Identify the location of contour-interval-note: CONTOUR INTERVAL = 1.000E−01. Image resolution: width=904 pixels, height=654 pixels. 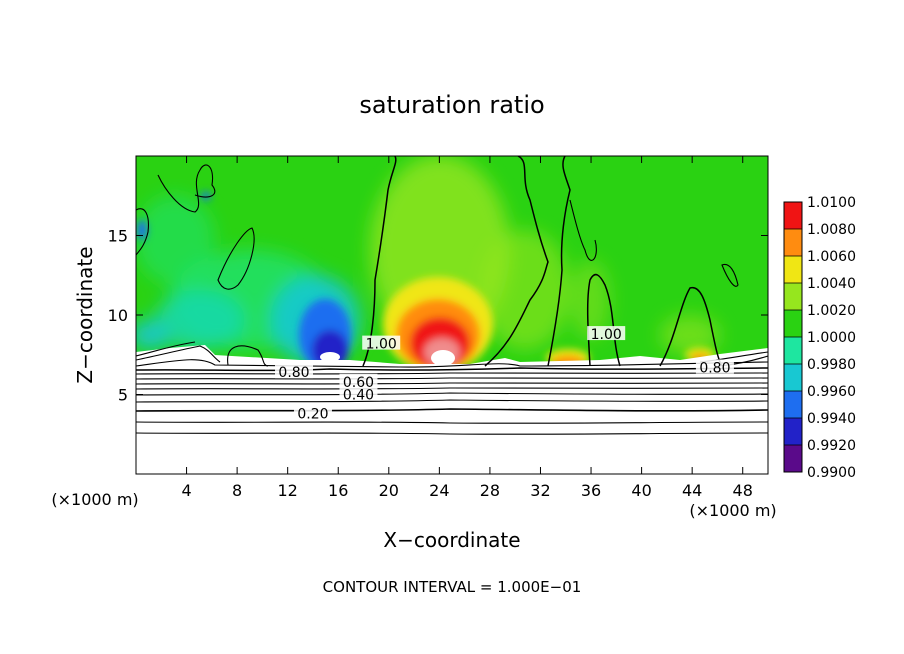
(452, 587).